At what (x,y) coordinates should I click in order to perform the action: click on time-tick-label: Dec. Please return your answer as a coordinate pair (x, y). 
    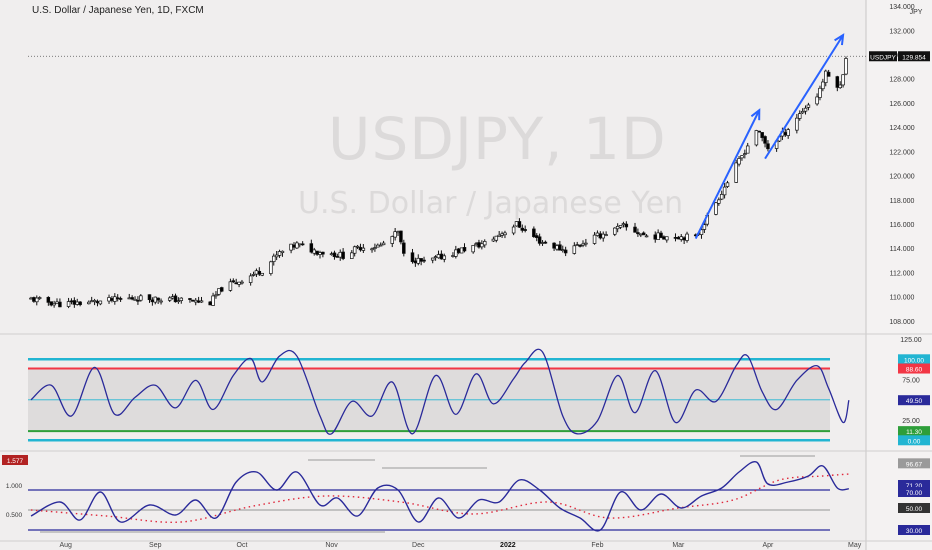
    Looking at the image, I should click on (418, 545).